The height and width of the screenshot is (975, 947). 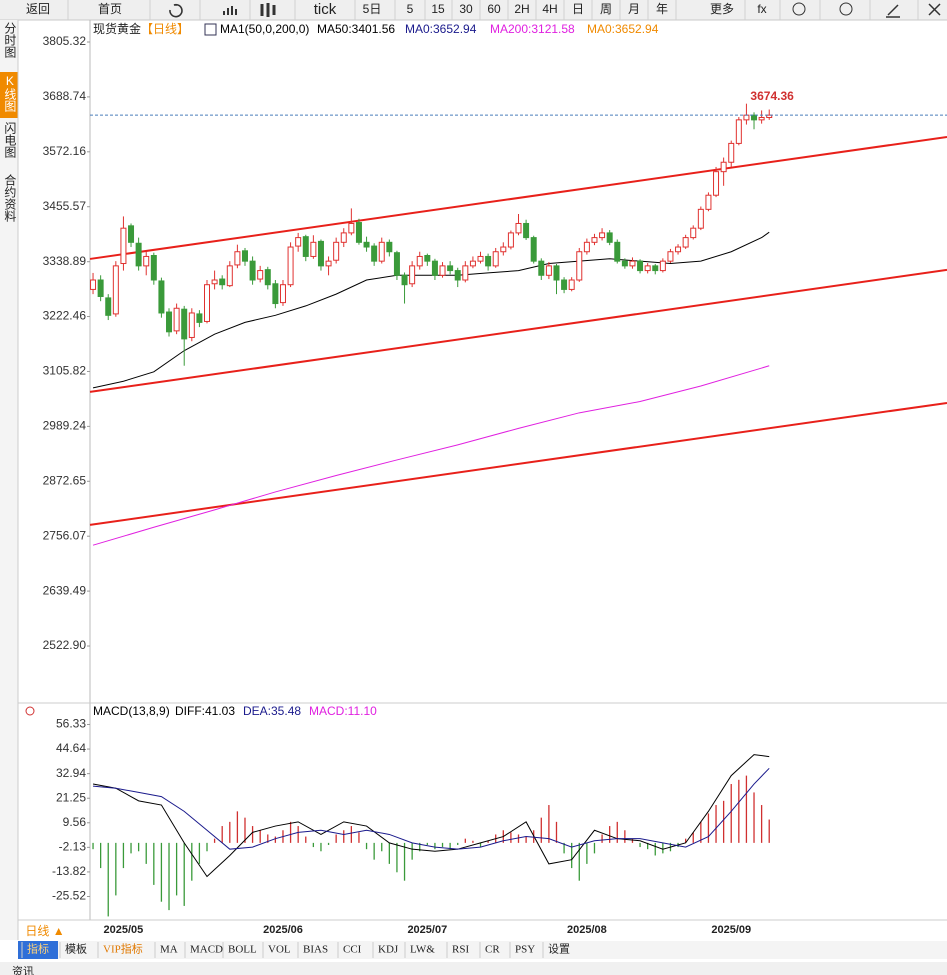 What do you see at coordinates (325, 9) in the screenshot?
I see `toolbar-button: tick` at bounding box center [325, 9].